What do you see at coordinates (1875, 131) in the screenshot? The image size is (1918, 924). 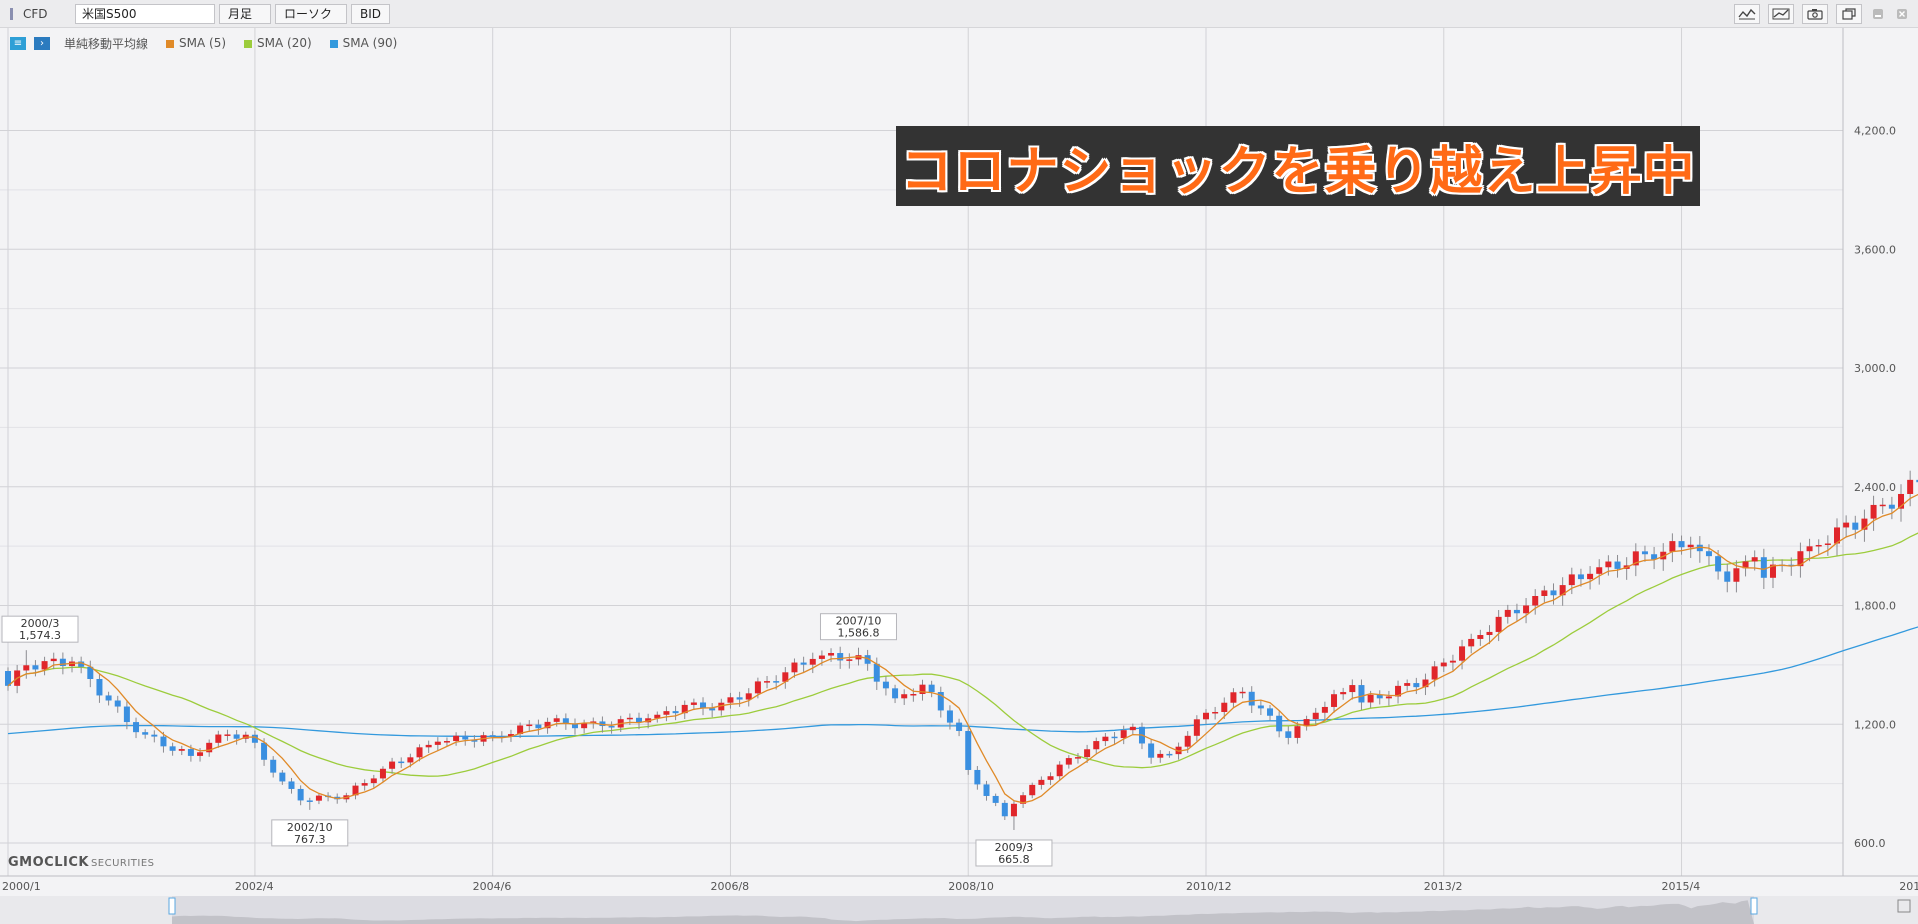 I see `y-tick-label: 4,200.0` at bounding box center [1875, 131].